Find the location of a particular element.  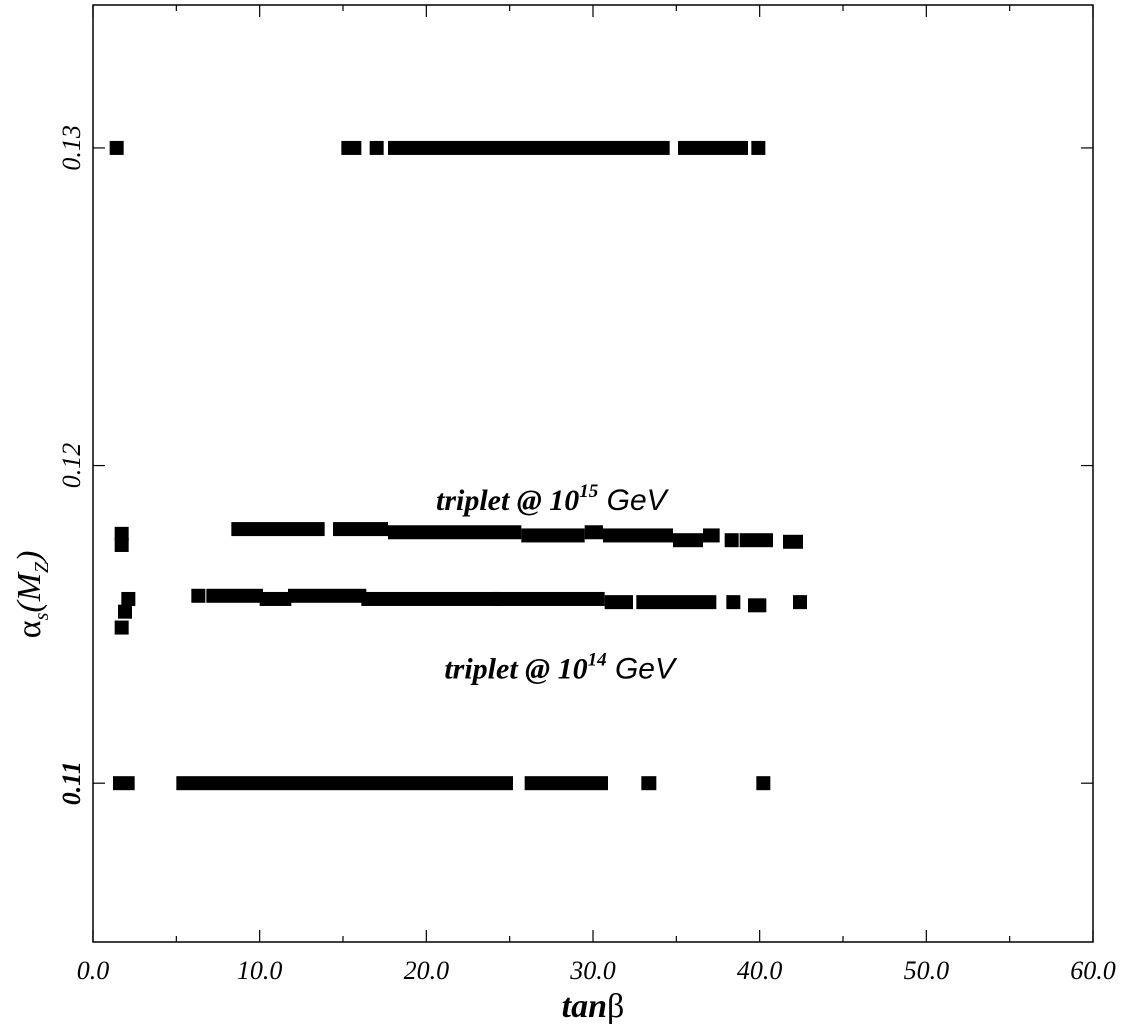

x-tick-label: 20.0 is located at coordinates (427, 970).